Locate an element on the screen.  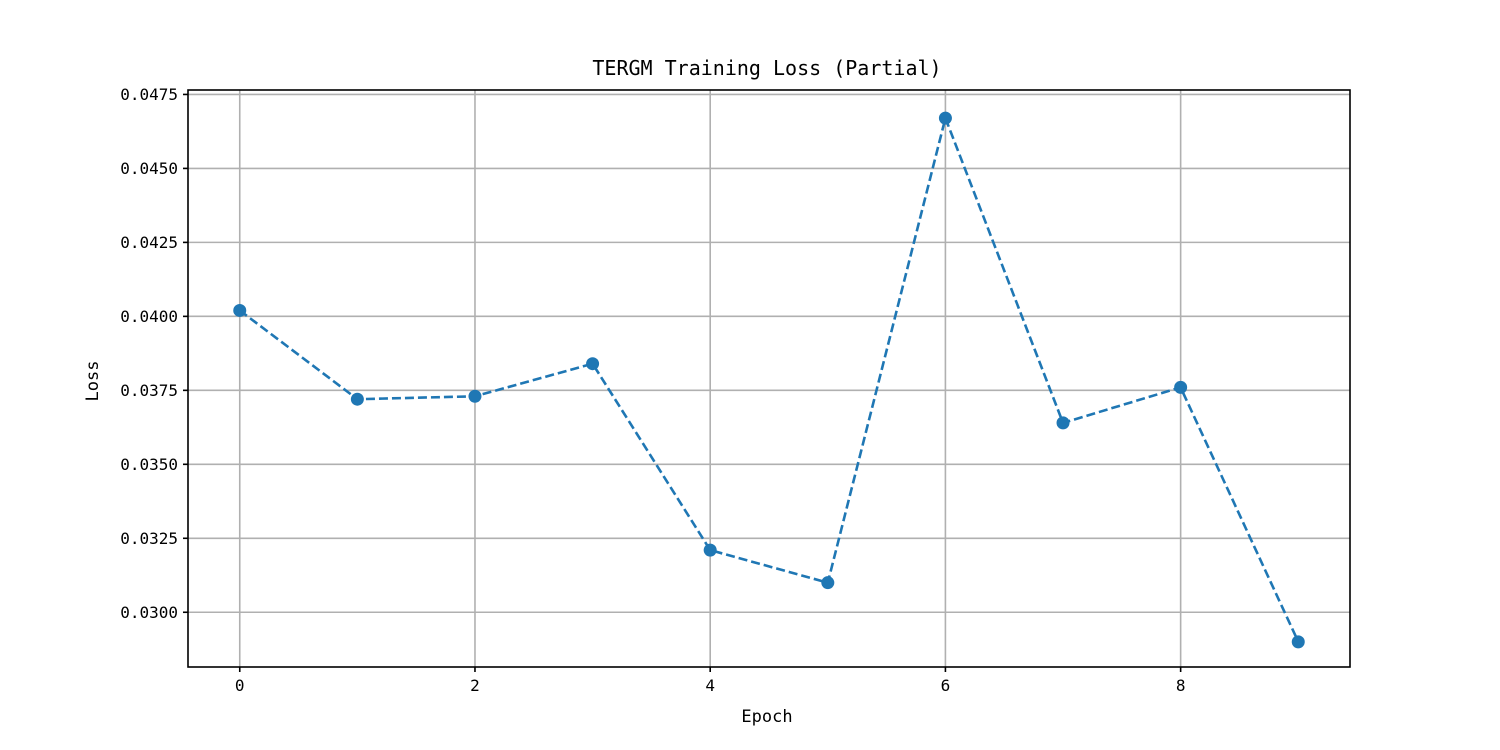
y-tick-label: 0.0450 is located at coordinates (149, 168).